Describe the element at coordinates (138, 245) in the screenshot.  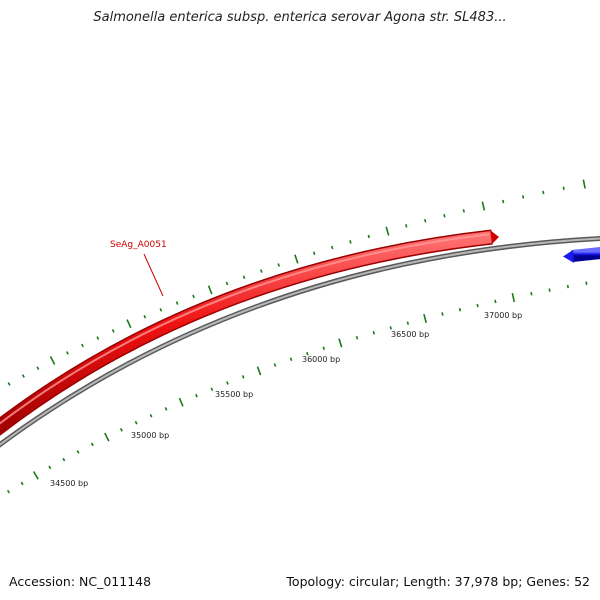
I see `feature-label-seag-a0051: SeAg_A0051` at that location.